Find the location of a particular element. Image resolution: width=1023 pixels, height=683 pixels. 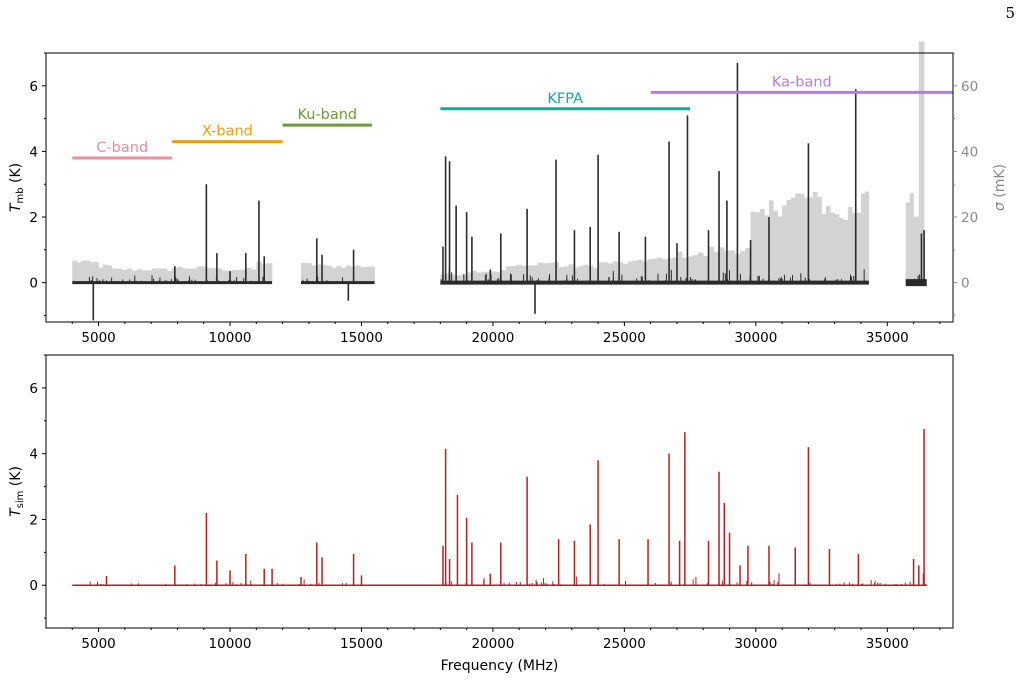

x-tick-label: 30000 is located at coordinates (755, 644).